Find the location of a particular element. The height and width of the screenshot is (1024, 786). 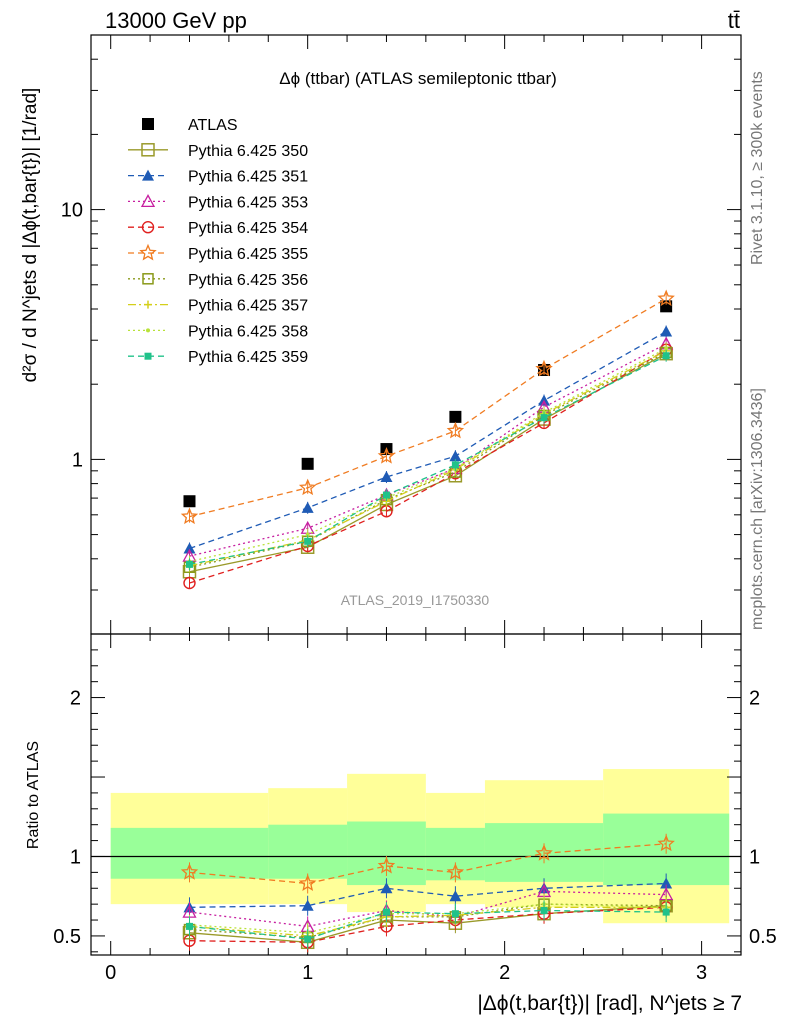

legend-entry: Pythia 6.425 356 is located at coordinates (218, 280).